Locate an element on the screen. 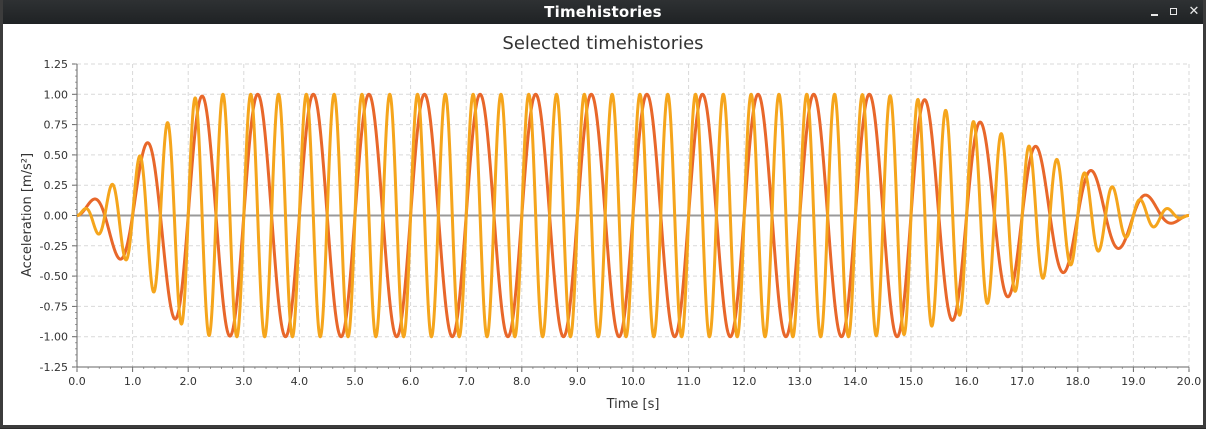 The width and height of the screenshot is (1206, 429). x-tick-label: 9.0 is located at coordinates (578, 381).